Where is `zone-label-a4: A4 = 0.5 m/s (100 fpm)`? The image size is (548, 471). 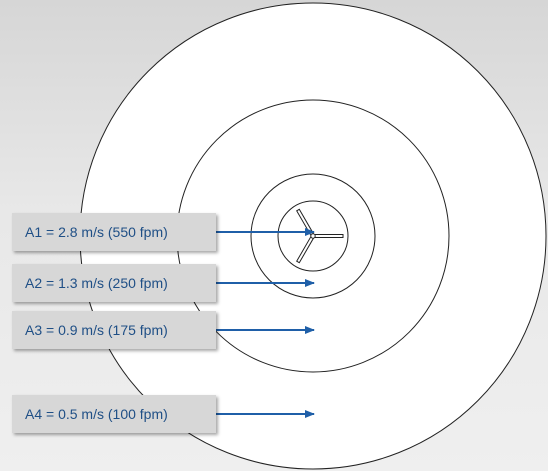
zone-label-a4: A4 = 0.5 m/s (100 fpm) is located at coordinates (114, 414).